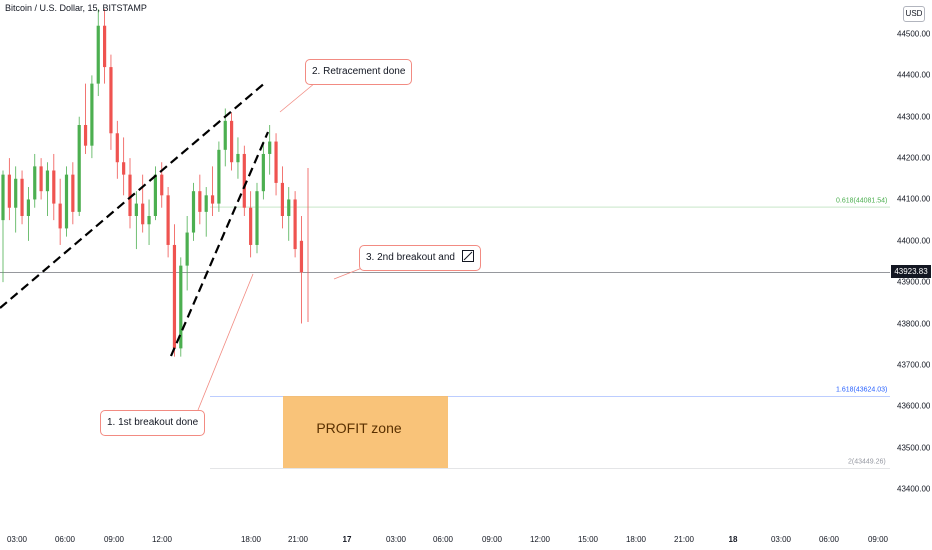 This screenshot has height=550, width=932. I want to click on price-tick-label: 43800.00, so click(914, 324).